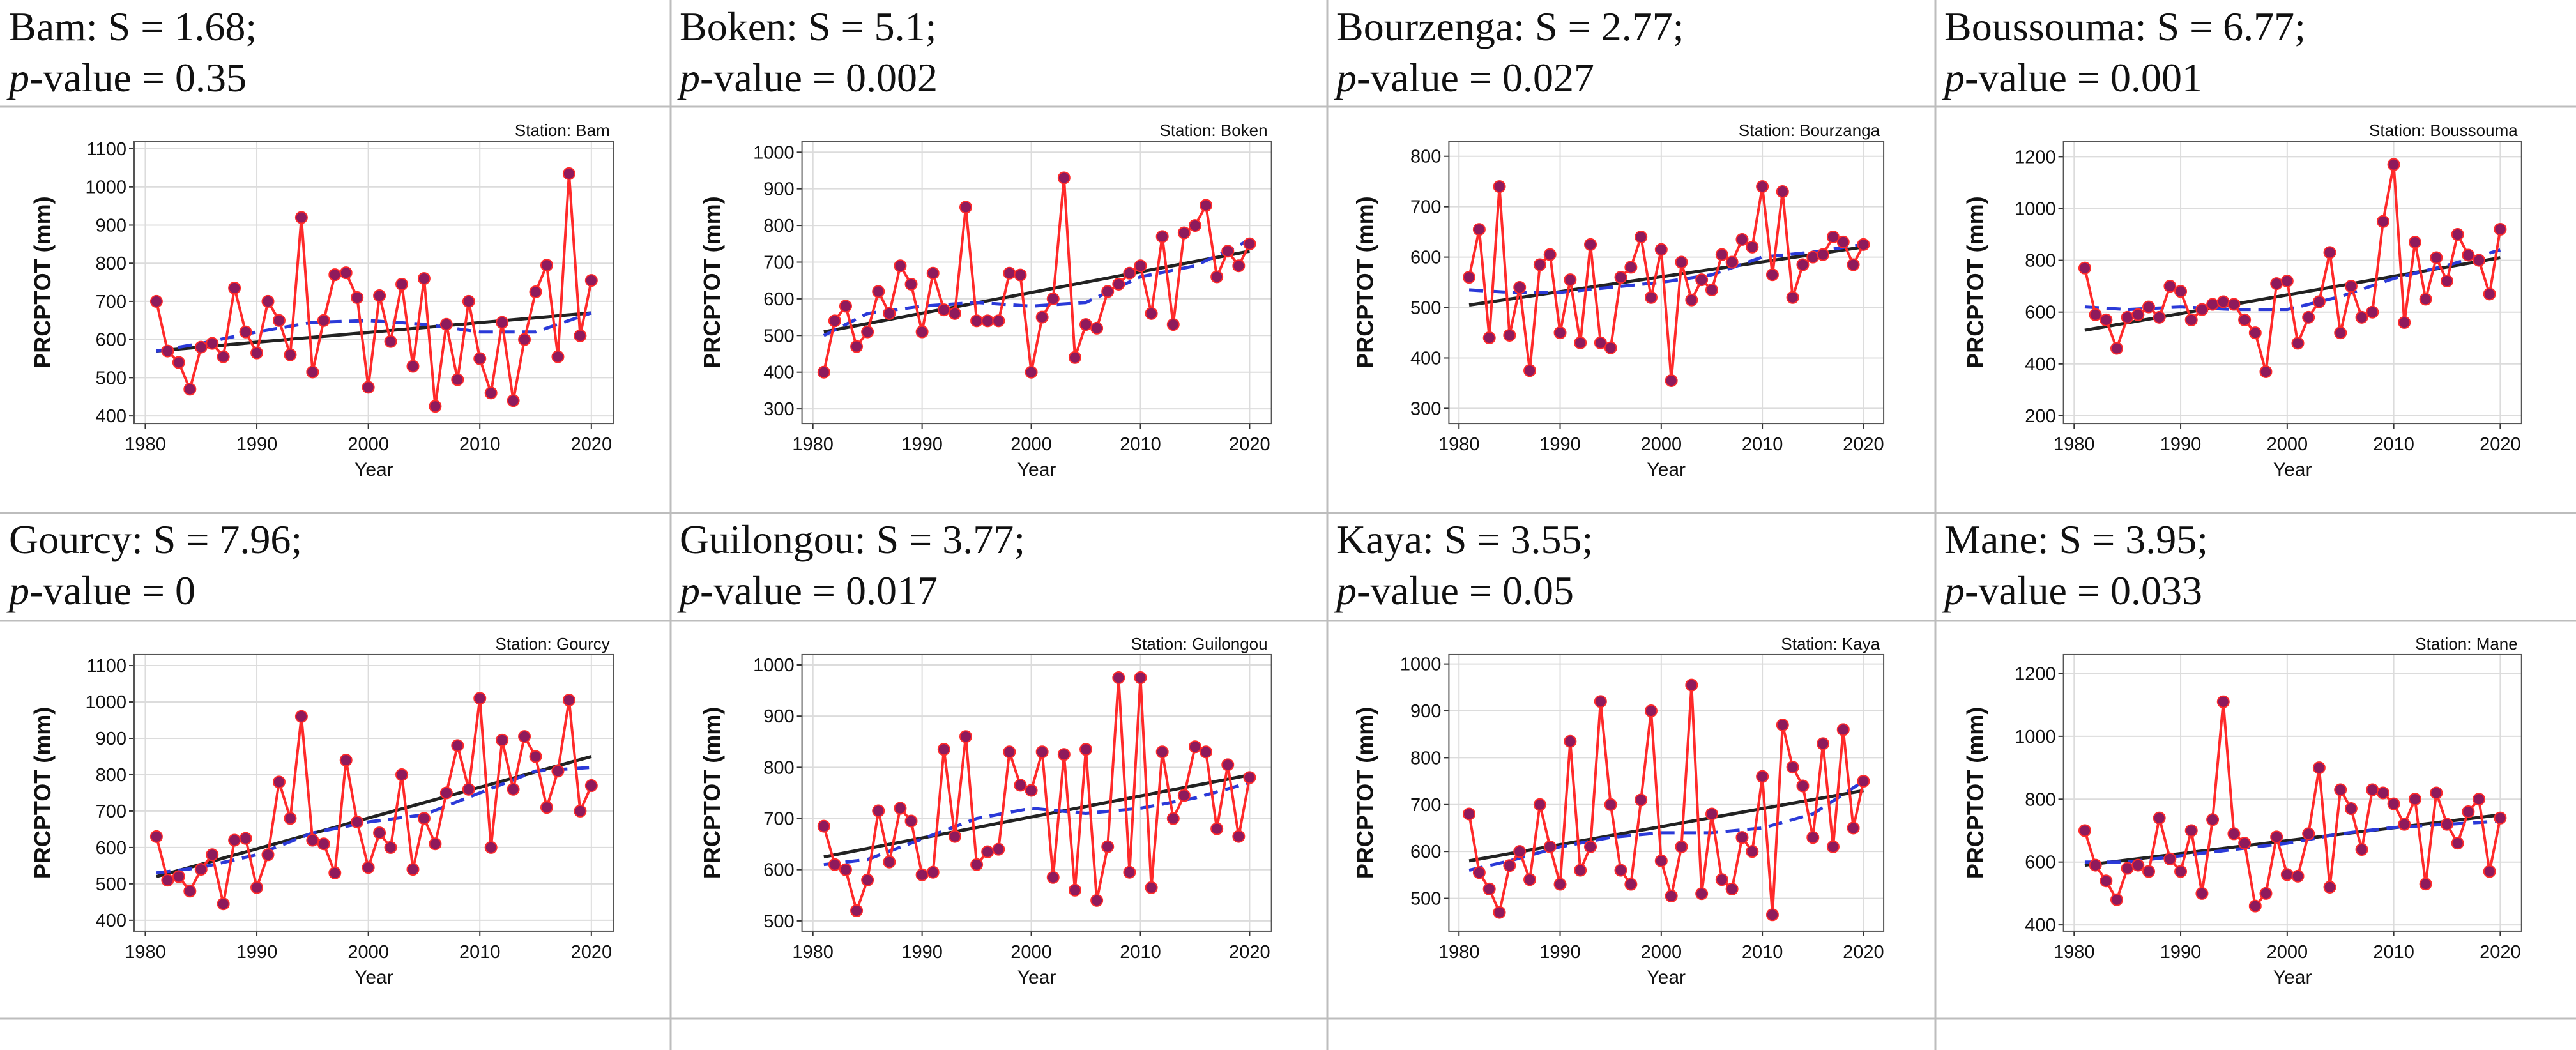 This screenshot has height=1050, width=2576. What do you see at coordinates (111, 226) in the screenshot?
I see `y-tick-label: 900` at bounding box center [111, 226].